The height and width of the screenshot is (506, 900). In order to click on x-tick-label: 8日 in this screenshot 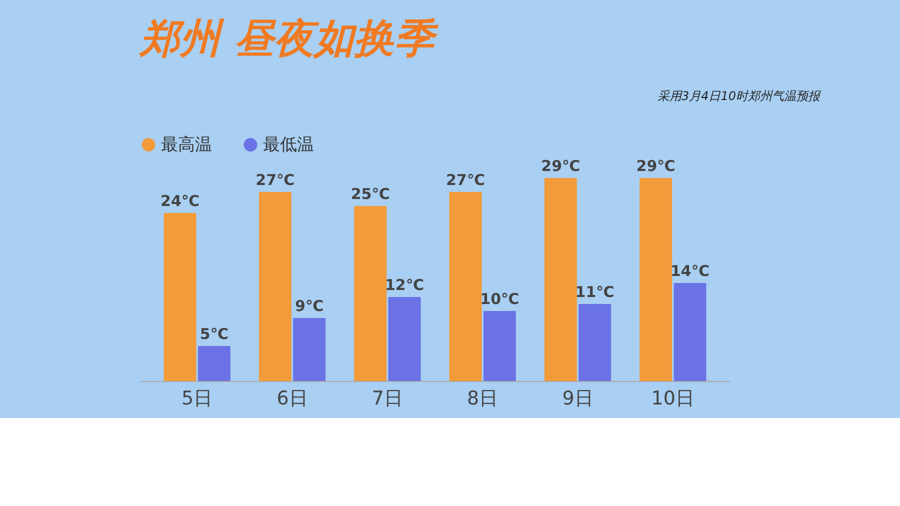, I will do `click(482, 399)`.